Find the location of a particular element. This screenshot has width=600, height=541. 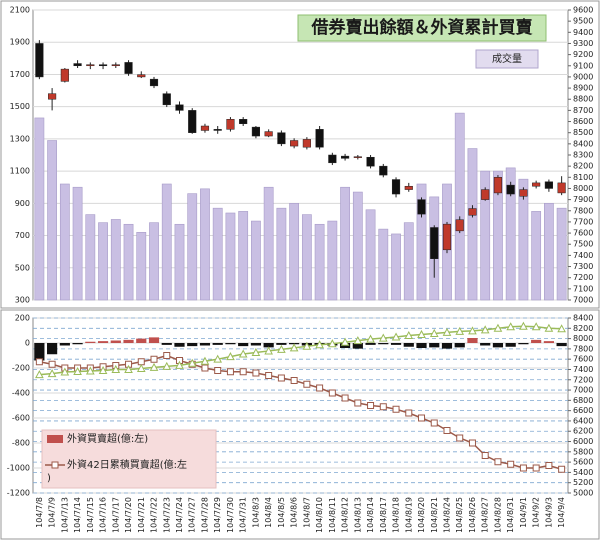

y2-tick-label: 9100 is located at coordinates (583, 65).